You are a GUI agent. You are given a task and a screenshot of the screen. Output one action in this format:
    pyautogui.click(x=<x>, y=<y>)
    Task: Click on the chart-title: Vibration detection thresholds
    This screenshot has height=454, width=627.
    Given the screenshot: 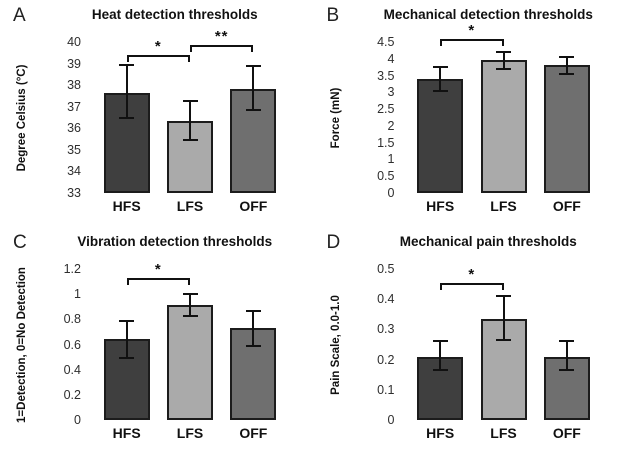 What is the action you would take?
    pyautogui.click(x=175, y=241)
    